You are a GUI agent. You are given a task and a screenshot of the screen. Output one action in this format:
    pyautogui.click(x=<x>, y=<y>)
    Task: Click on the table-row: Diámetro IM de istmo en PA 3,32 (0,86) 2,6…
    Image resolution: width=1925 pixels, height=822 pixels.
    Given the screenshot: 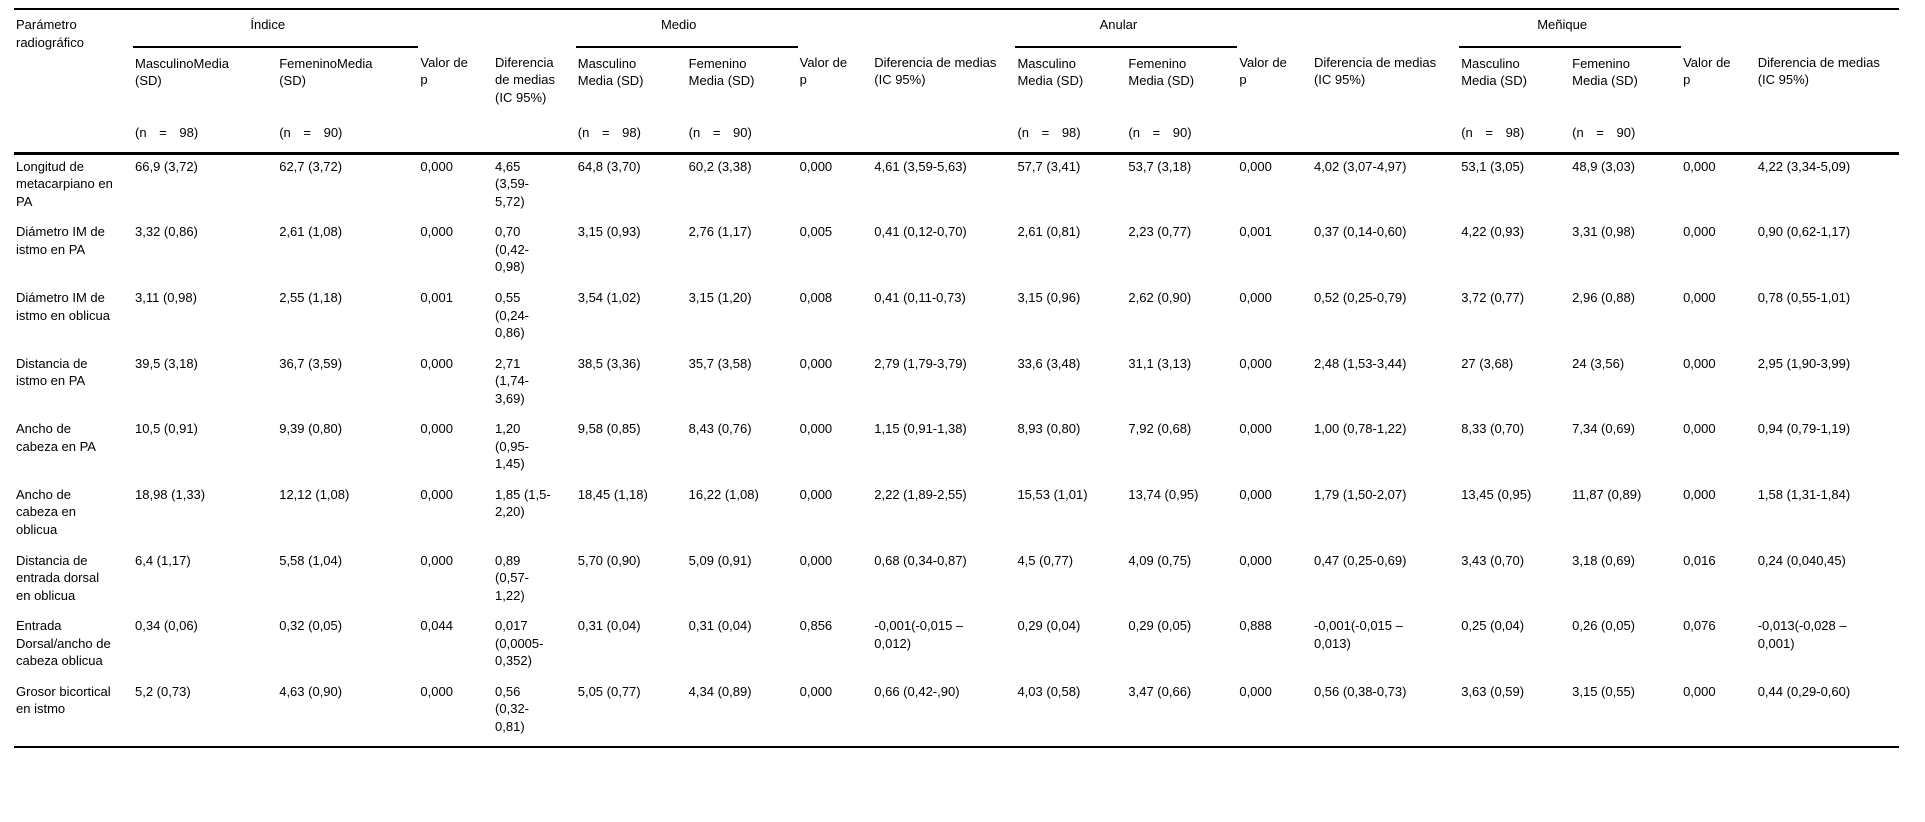 What is the action you would take?
    pyautogui.click(x=956, y=253)
    